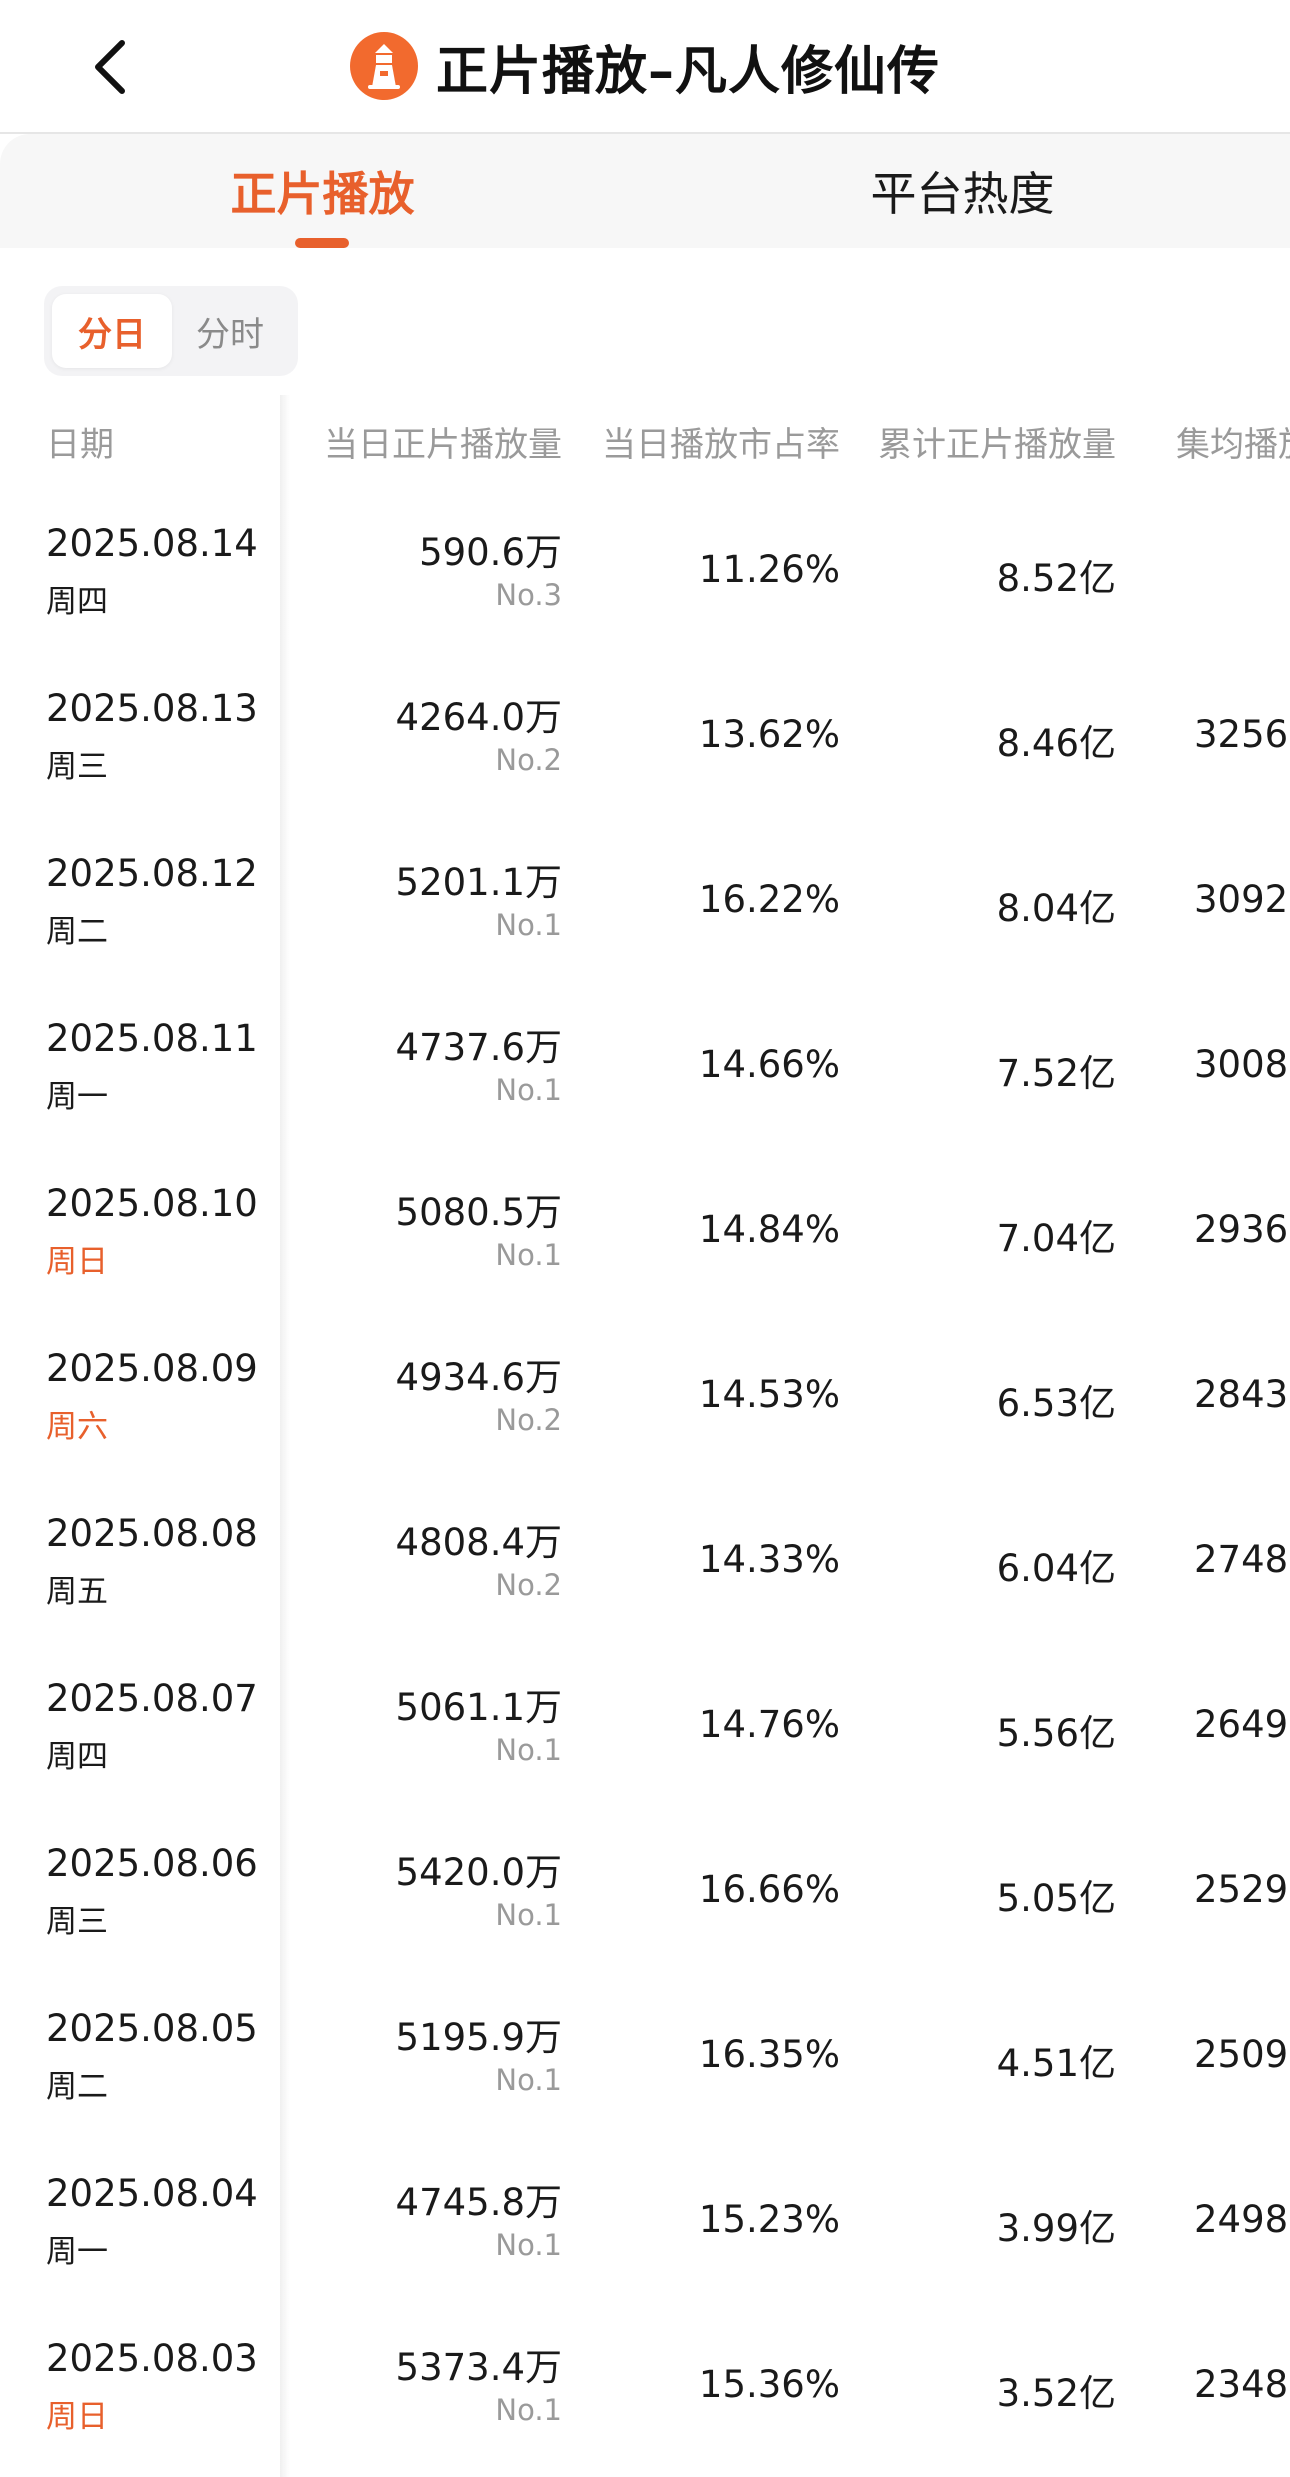 Image resolution: width=1290 pixels, height=2477 pixels. Describe the element at coordinates (77, 1427) in the screenshot. I see `row-weekday: 周六` at that location.